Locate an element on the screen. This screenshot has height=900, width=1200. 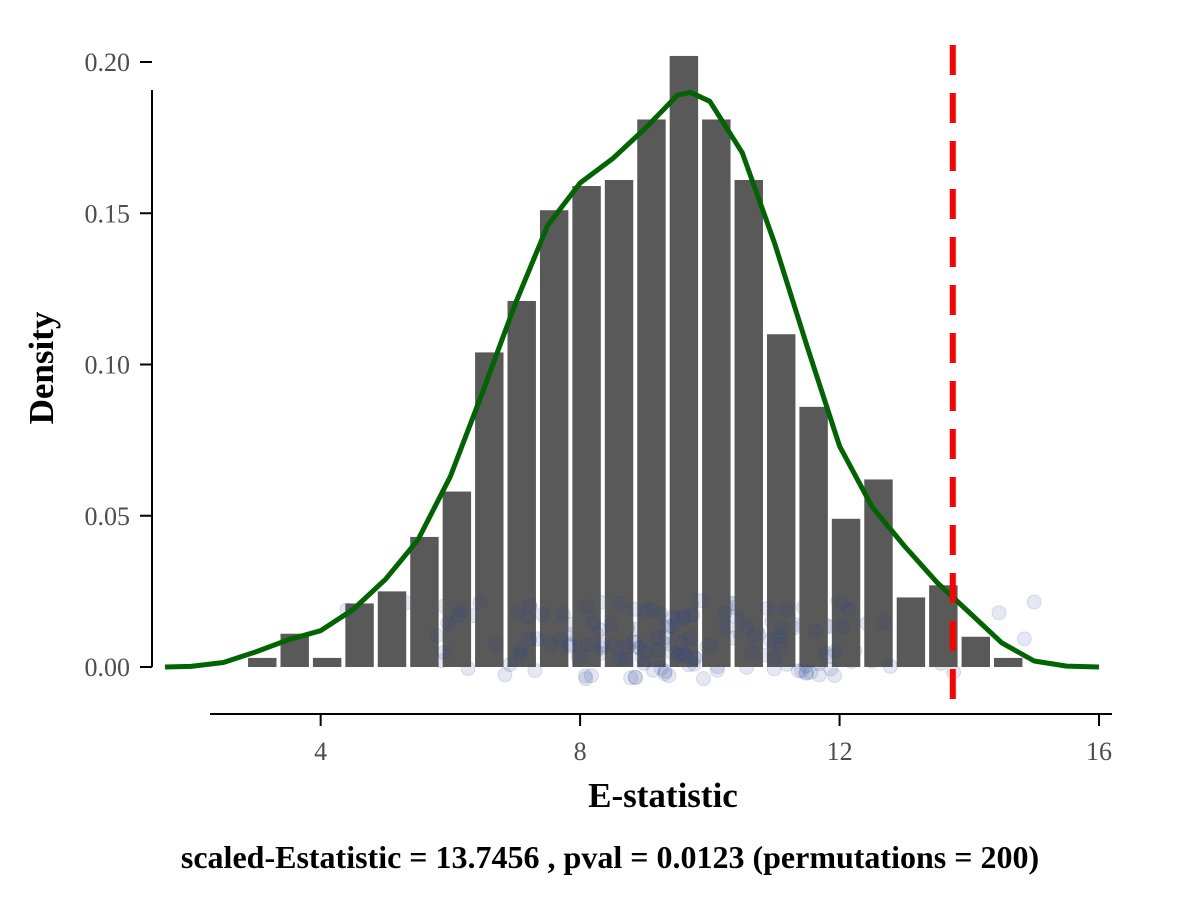
x-tick-label: 8 is located at coordinates (580, 751).